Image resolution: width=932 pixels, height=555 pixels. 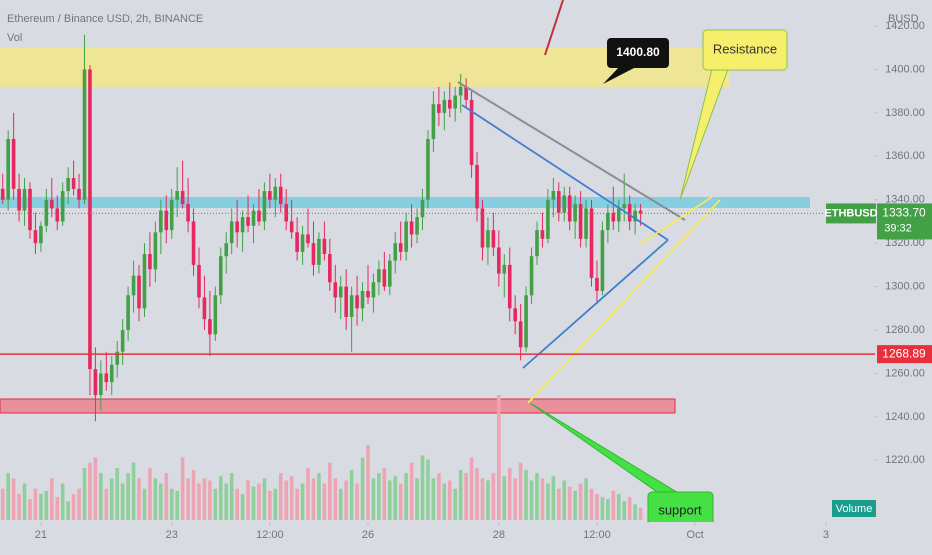 What do you see at coordinates (851, 213) in the screenshot?
I see `symbol-badge` at bounding box center [851, 213].